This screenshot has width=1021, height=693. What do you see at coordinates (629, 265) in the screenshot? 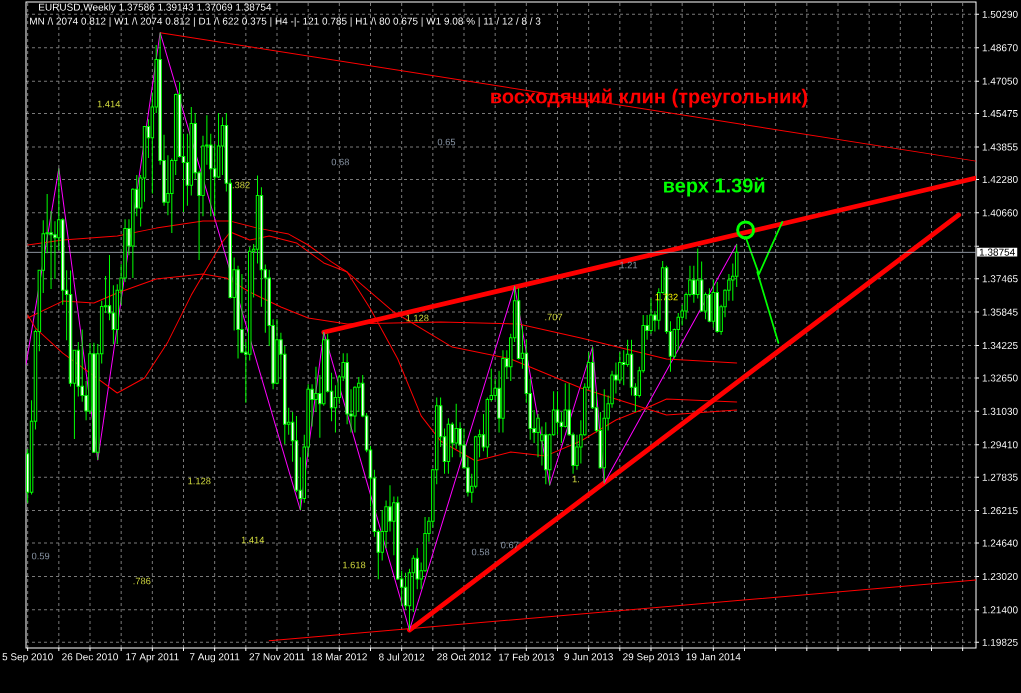
I see `annotation: 1.21` at bounding box center [629, 265].